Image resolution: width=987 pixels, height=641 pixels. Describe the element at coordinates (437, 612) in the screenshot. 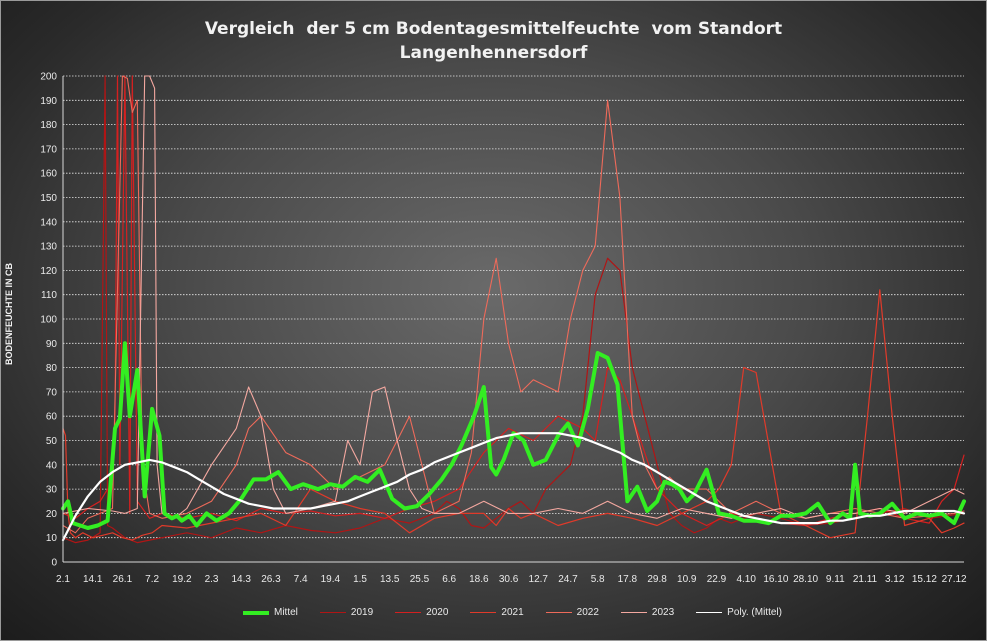

I see `legend-label: 2020` at that location.